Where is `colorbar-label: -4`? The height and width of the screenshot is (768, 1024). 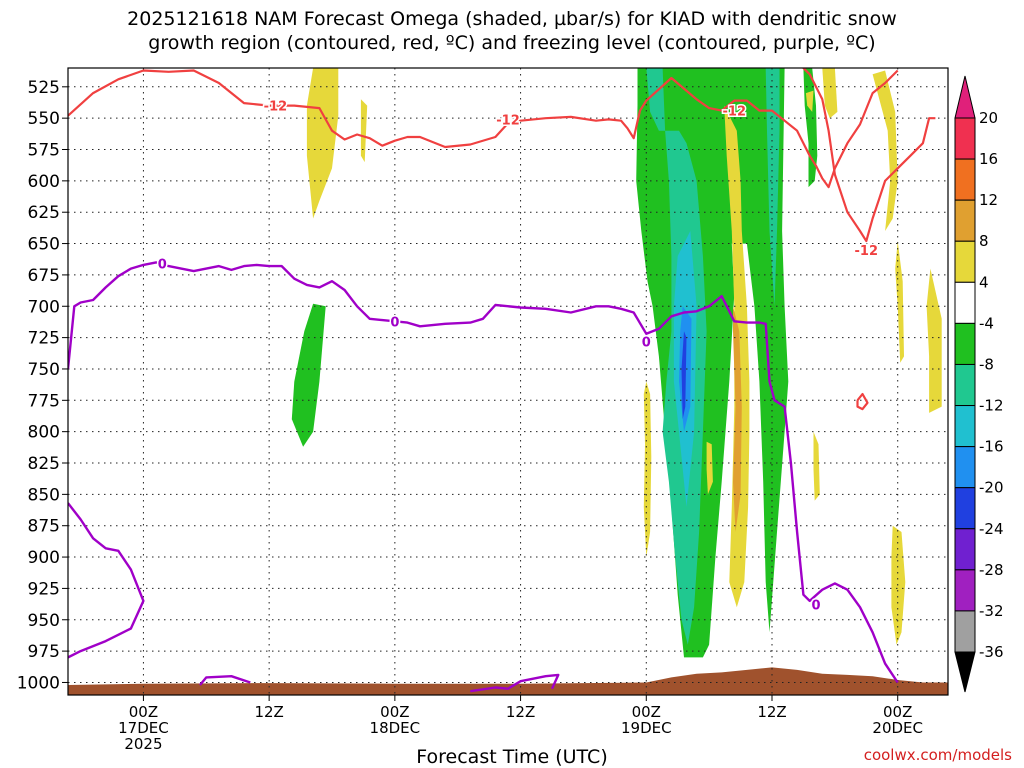
colorbar-label: -4 is located at coordinates (986, 323).